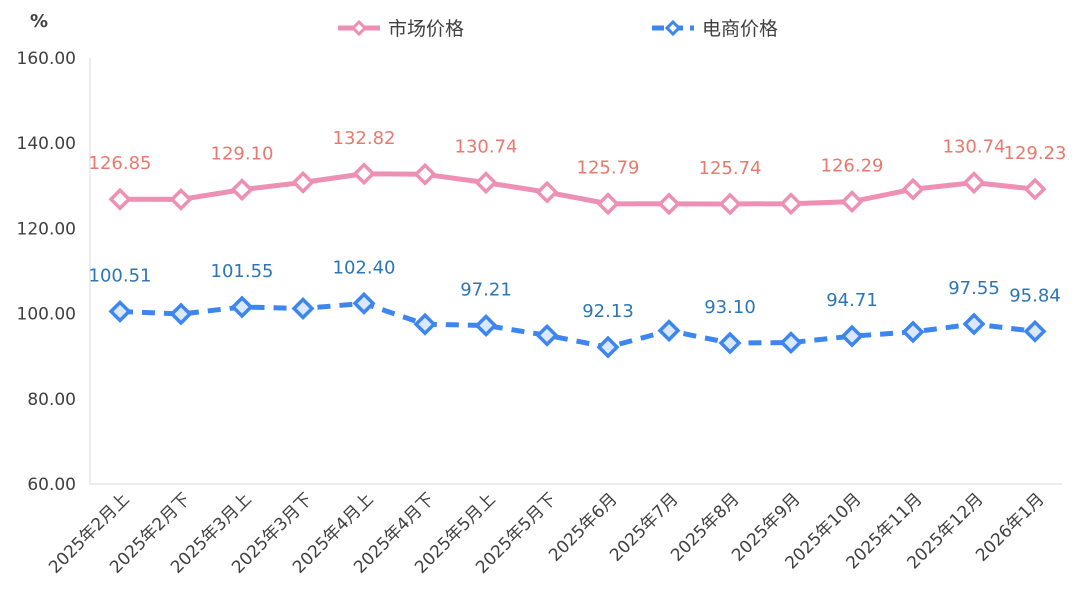  What do you see at coordinates (242, 271) in the screenshot?
I see `data-label: 101.55` at bounding box center [242, 271].